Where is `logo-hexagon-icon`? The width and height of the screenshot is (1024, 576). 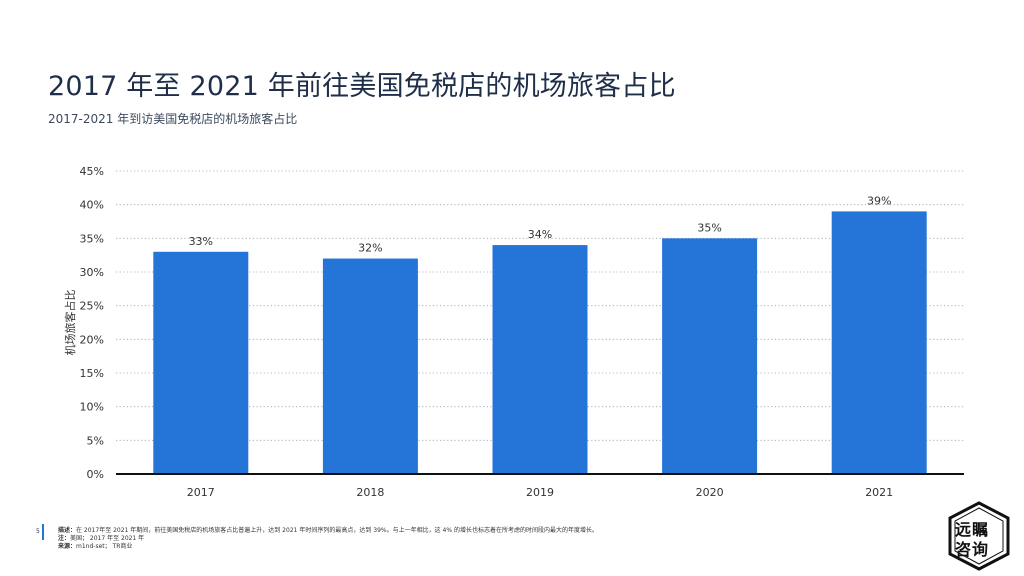
logo-hexagon-icon is located at coordinates (979, 536).